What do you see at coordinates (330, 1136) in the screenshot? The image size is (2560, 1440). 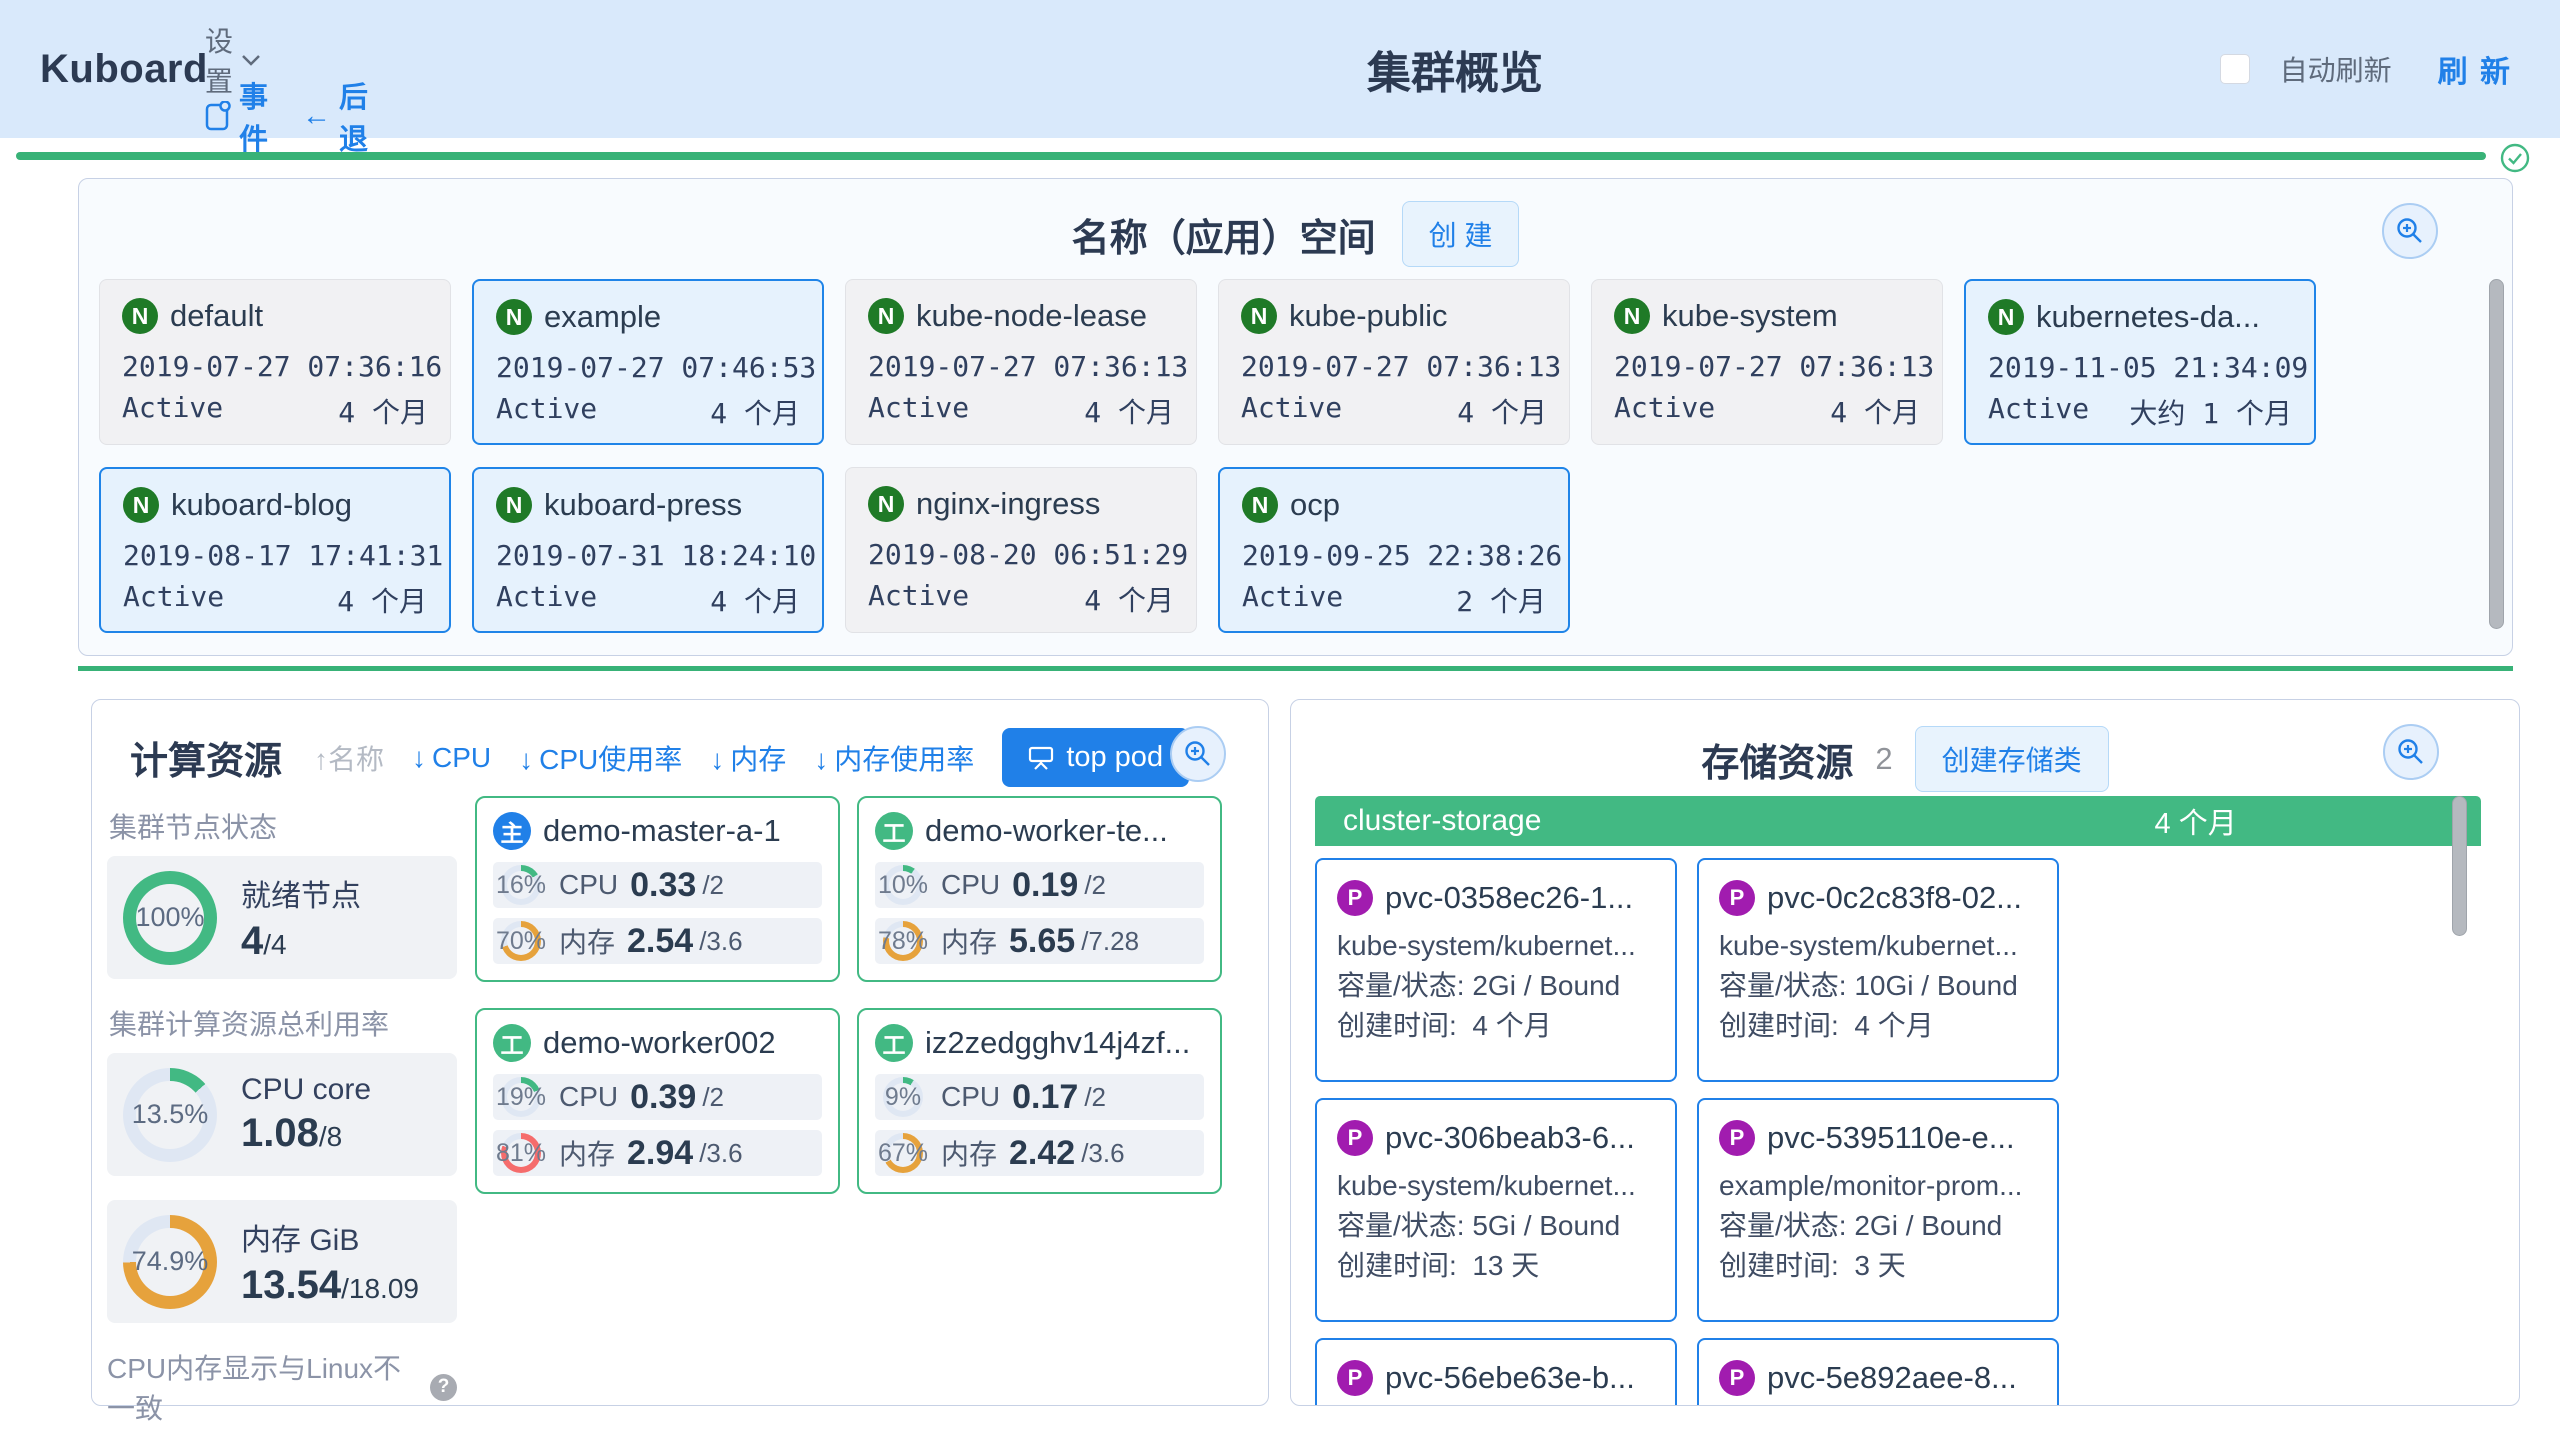 I see `cpu-total-total: /8` at bounding box center [330, 1136].